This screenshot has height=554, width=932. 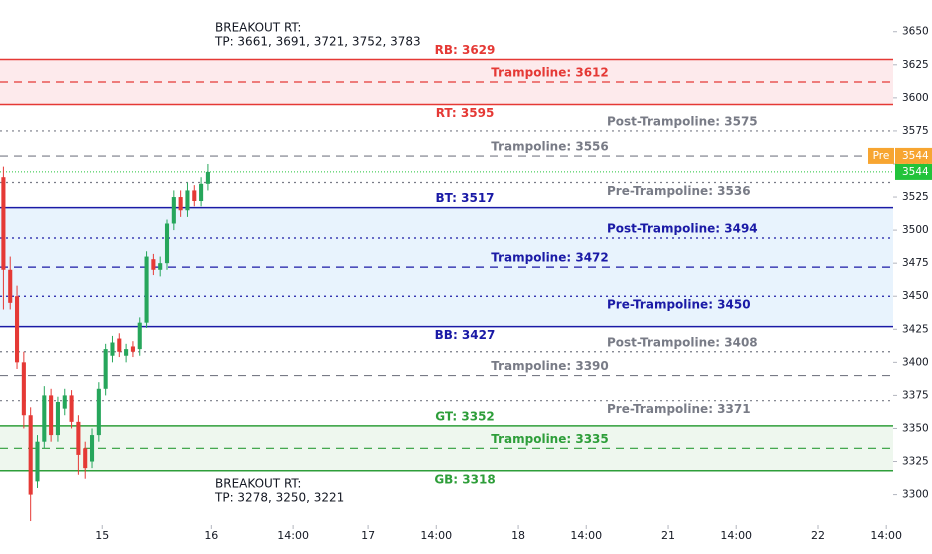 What do you see at coordinates (682, 342) in the screenshot?
I see `level-label: Post-Trampoline: 3408` at bounding box center [682, 342].